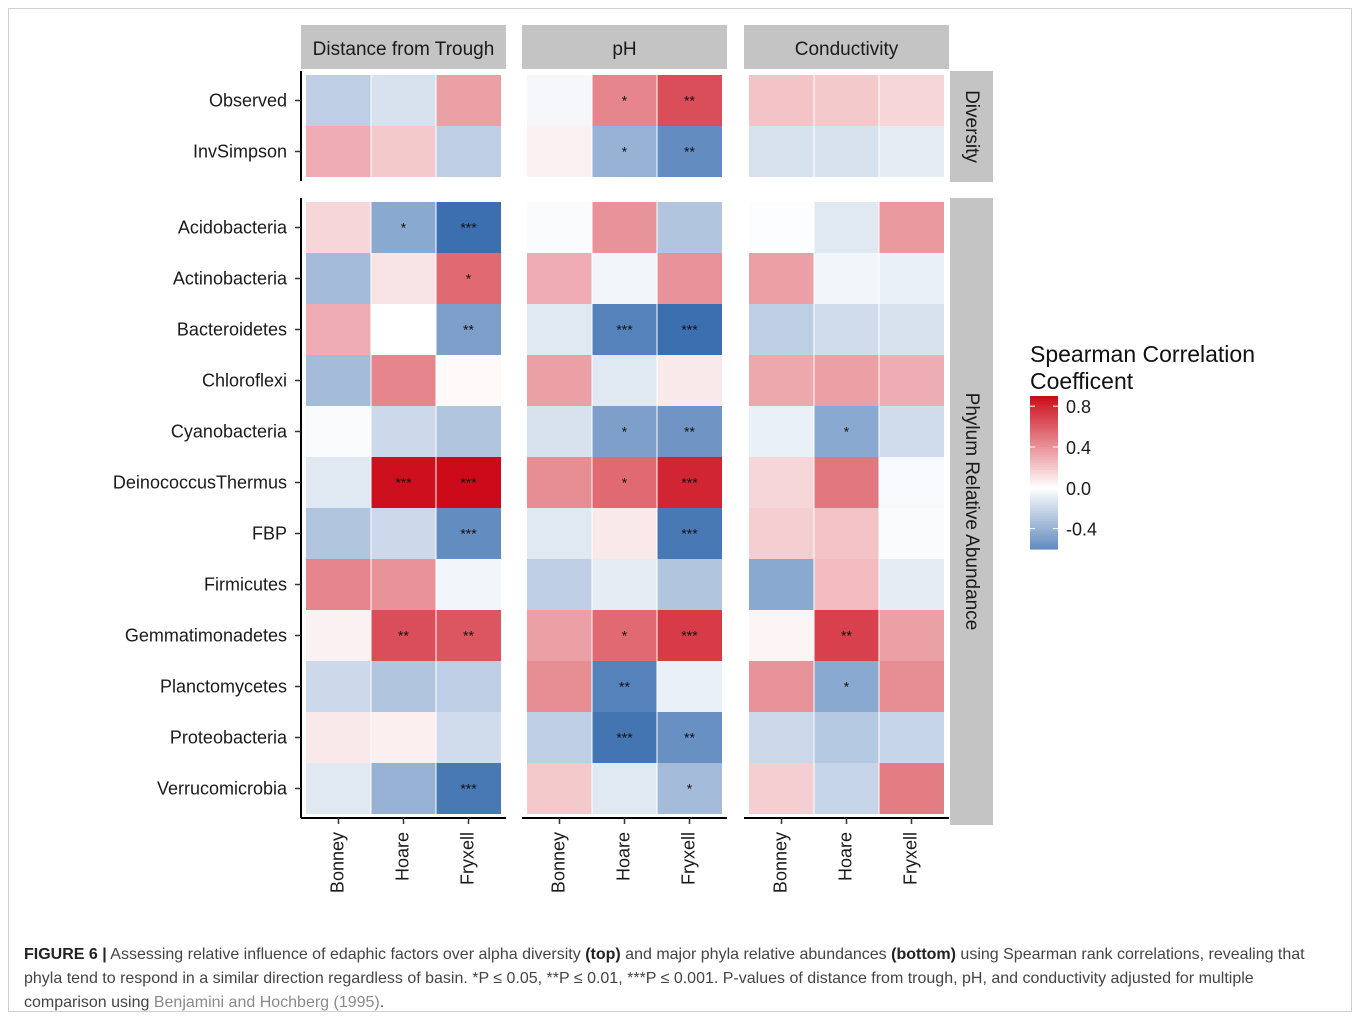 This screenshot has width=1362, height=1020. What do you see at coordinates (756, 954) in the screenshot?
I see `caption-text-2: and major phyla relative abundances` at bounding box center [756, 954].